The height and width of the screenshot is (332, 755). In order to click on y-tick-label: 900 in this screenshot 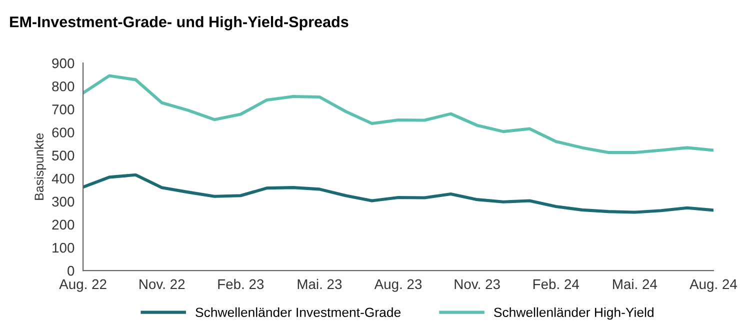, I will do `click(63, 63)`.